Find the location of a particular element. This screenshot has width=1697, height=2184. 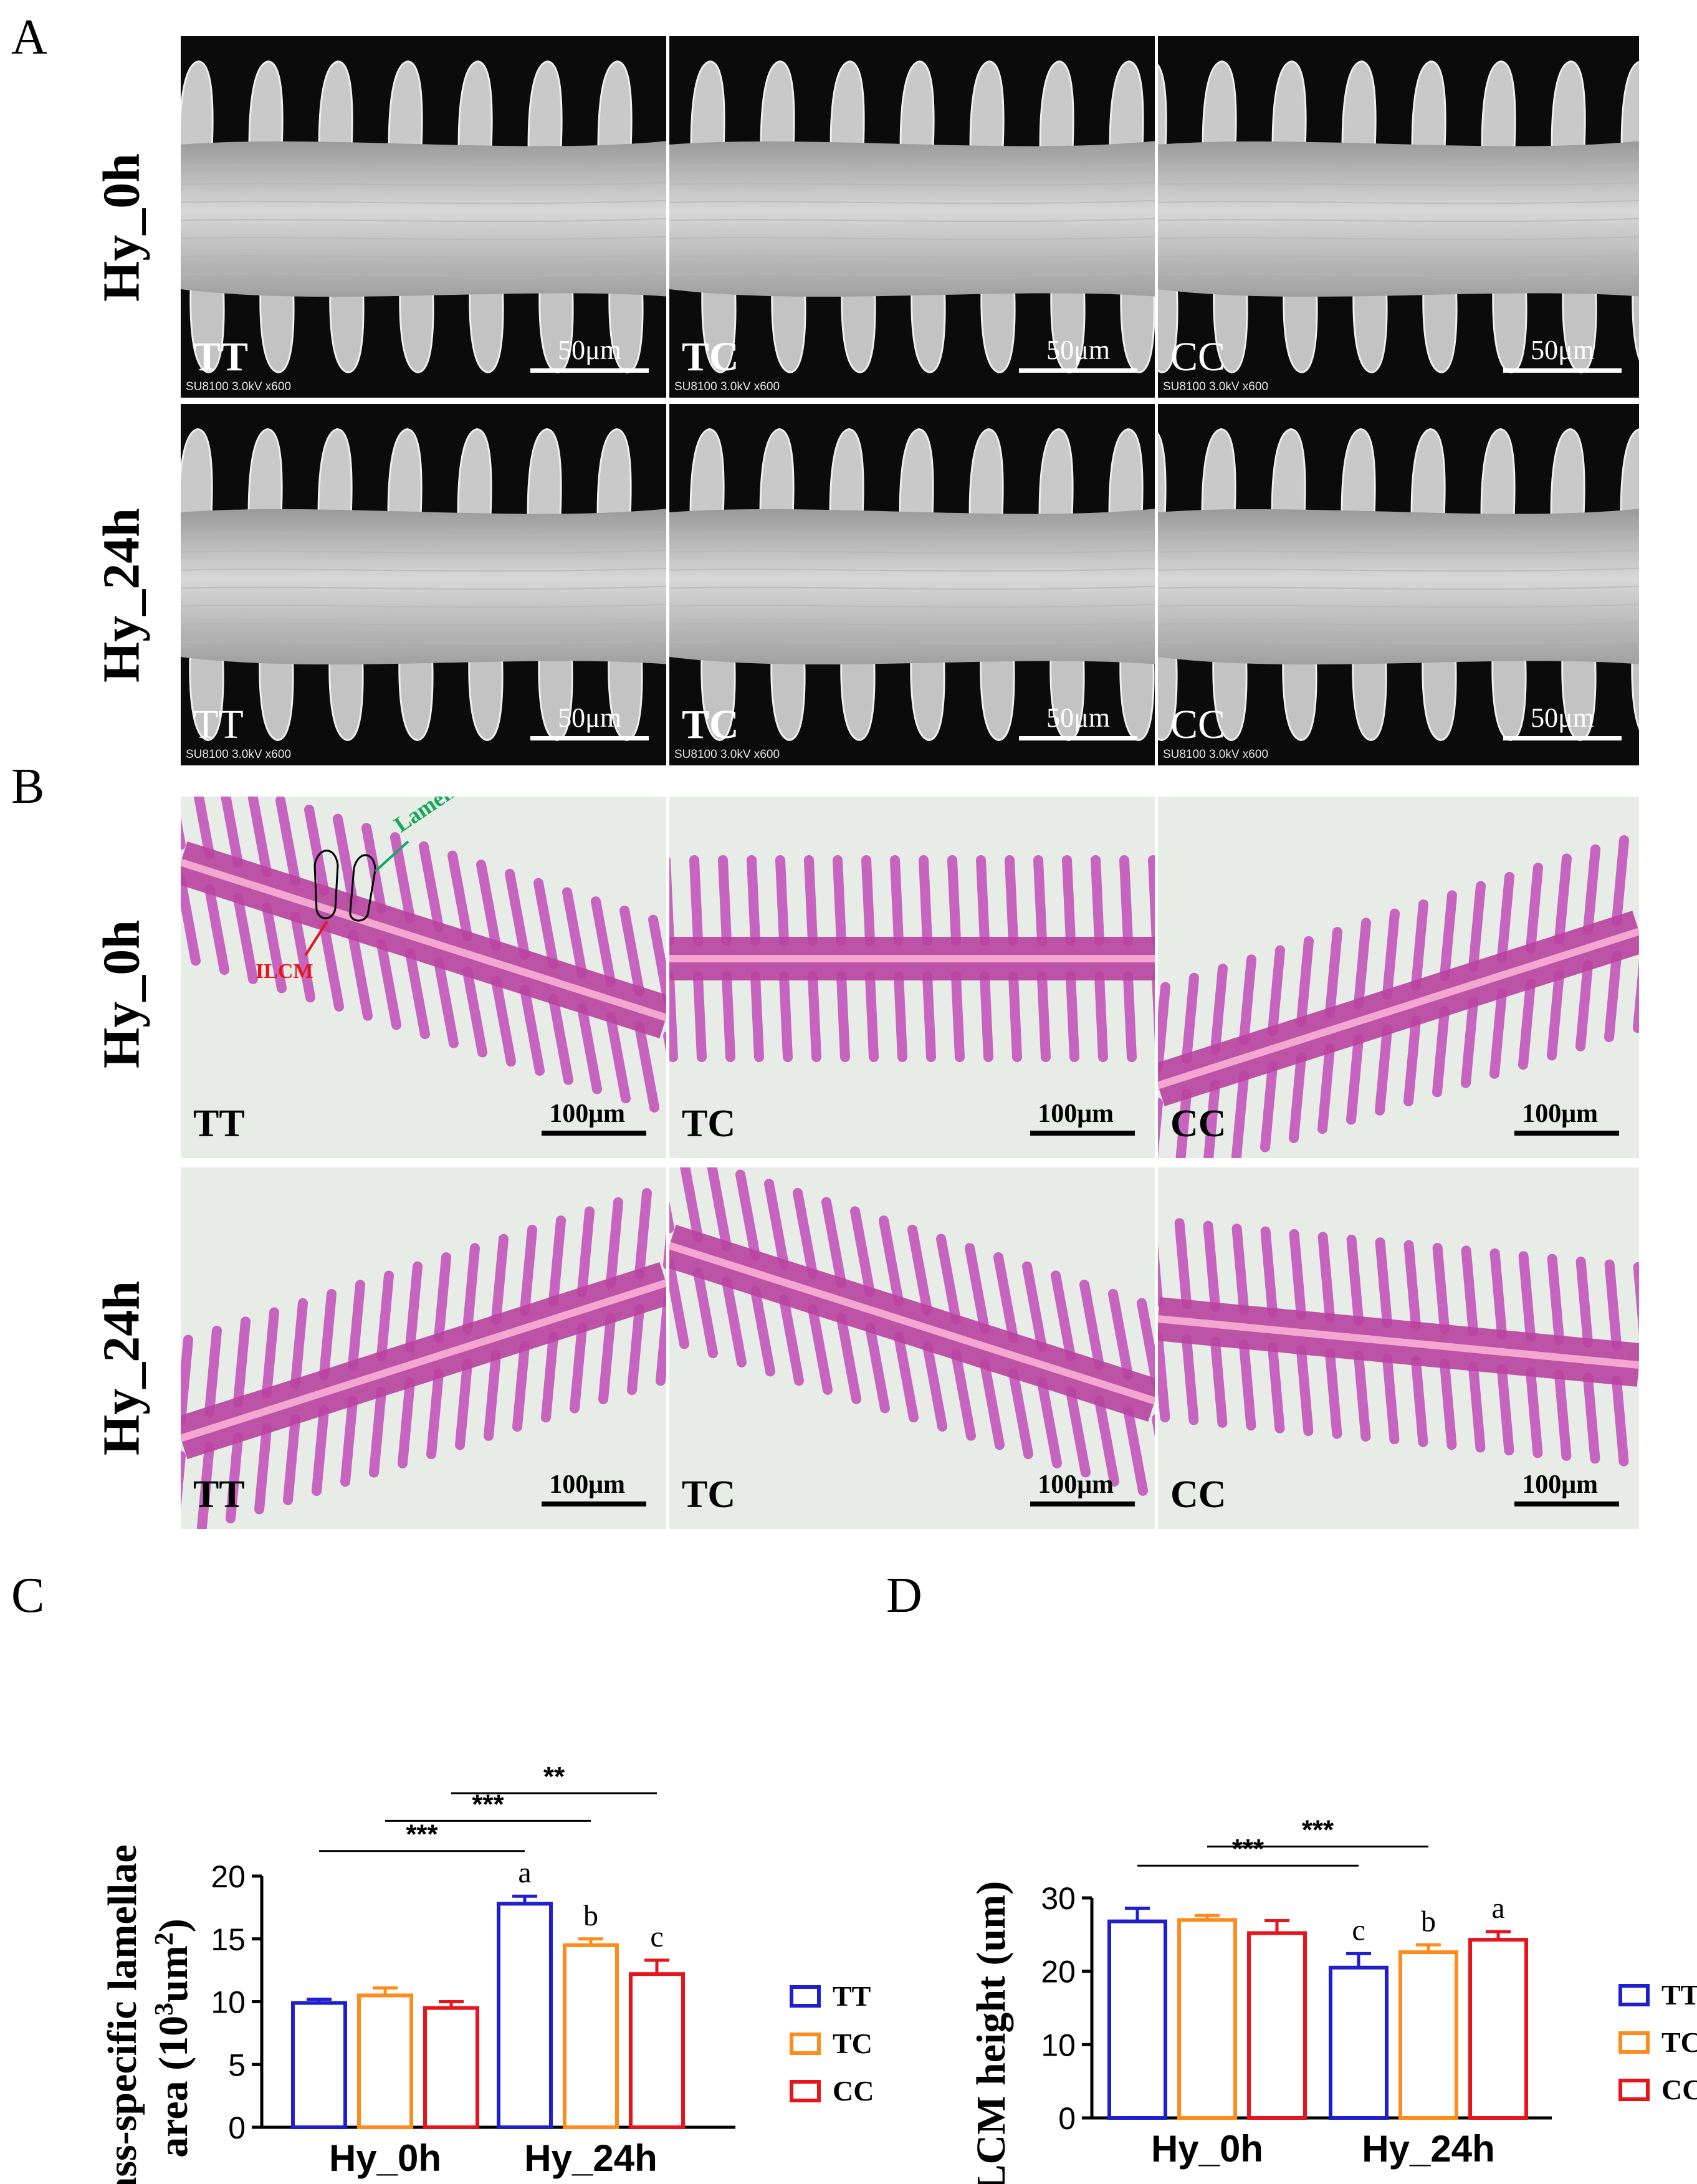

tile-label: CC is located at coordinates (1198, 1495).